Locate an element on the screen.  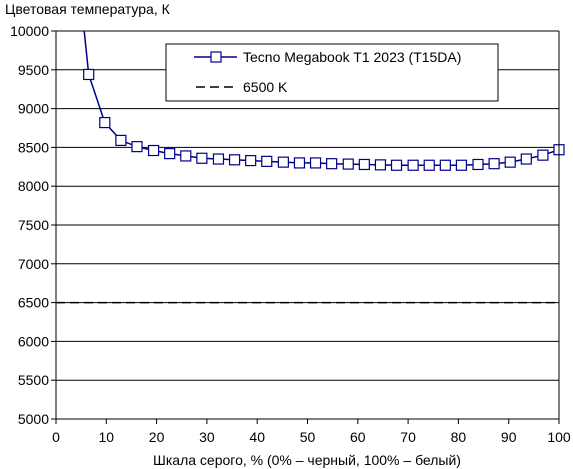
x-tick-label: 0 is located at coordinates (56, 437).